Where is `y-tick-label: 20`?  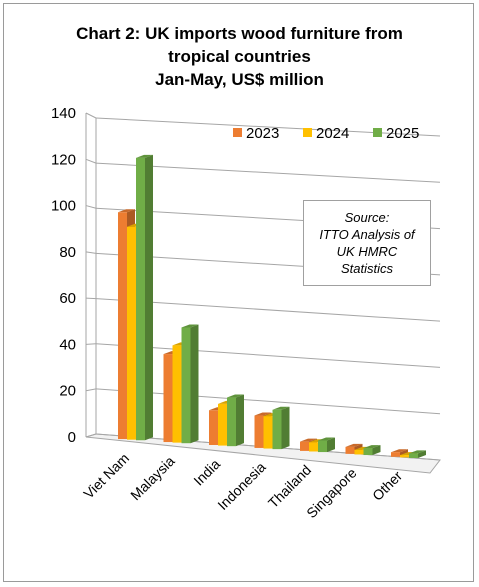 y-tick-label: 20 is located at coordinates (67, 391).